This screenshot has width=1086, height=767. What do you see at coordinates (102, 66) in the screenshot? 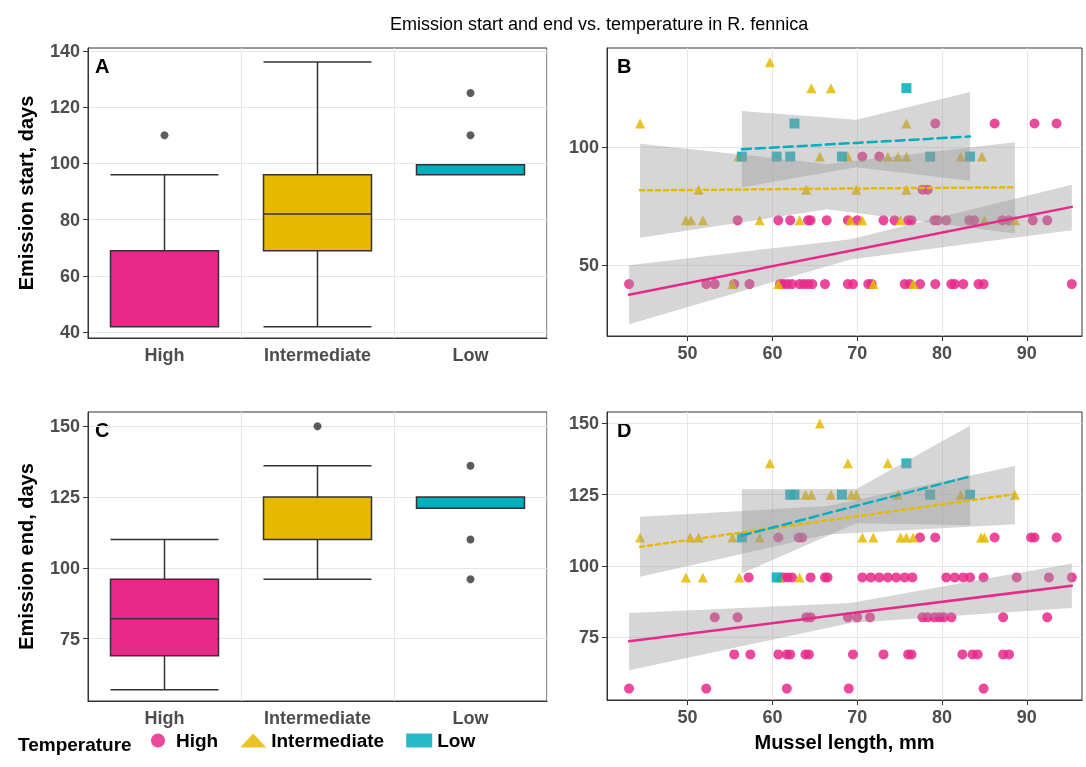
I see `annotation: A` at bounding box center [102, 66].